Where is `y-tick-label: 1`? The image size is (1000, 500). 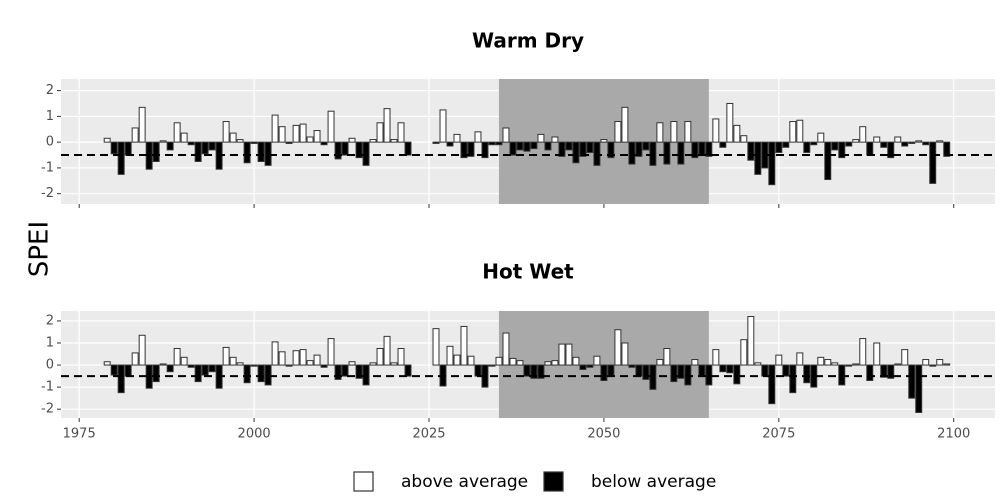 y-tick-label: 1 is located at coordinates (50, 116).